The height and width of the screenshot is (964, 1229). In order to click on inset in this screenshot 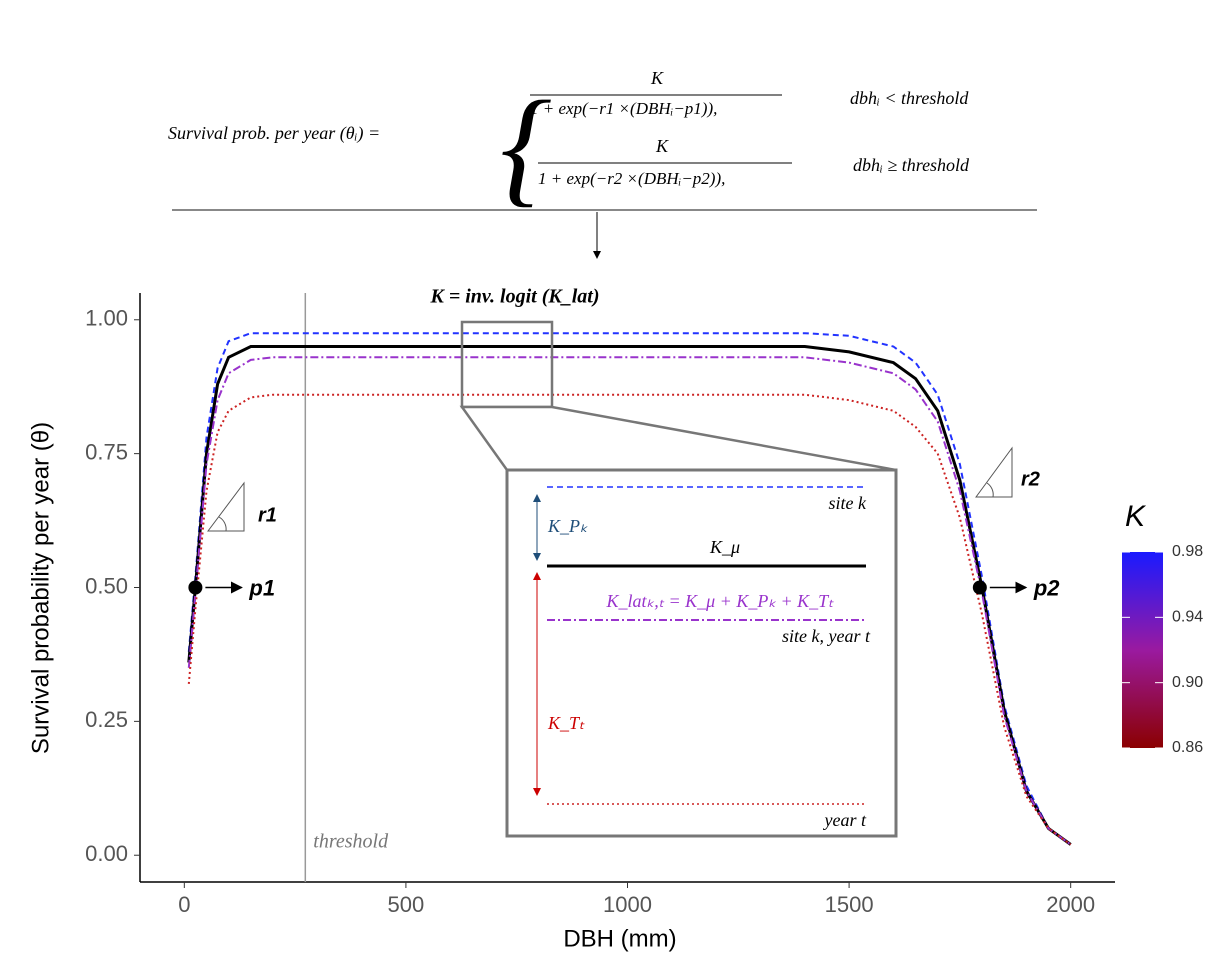, I will do `click(701, 653)`.